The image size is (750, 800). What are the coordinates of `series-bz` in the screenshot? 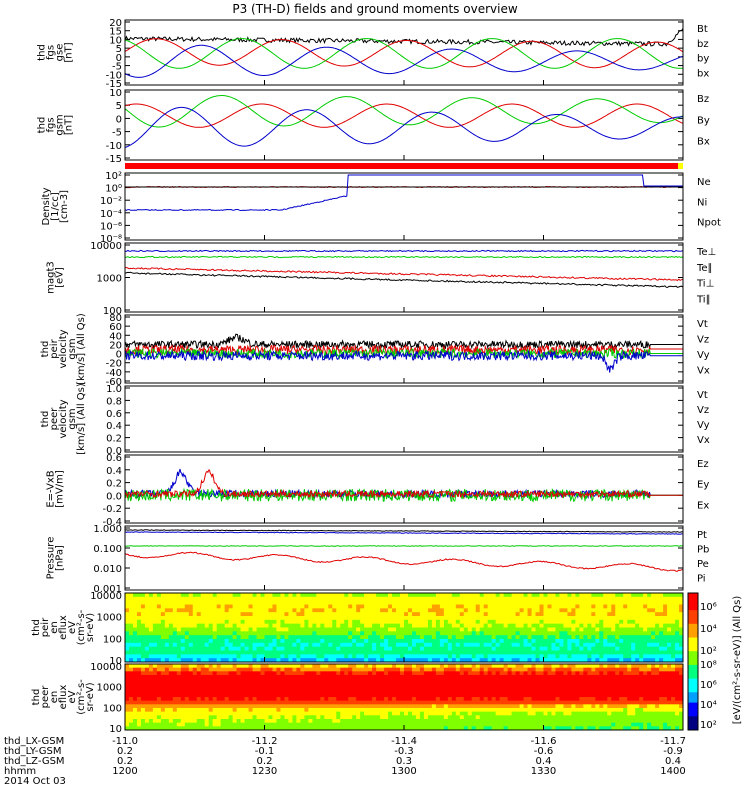 It's located at (404, 53).